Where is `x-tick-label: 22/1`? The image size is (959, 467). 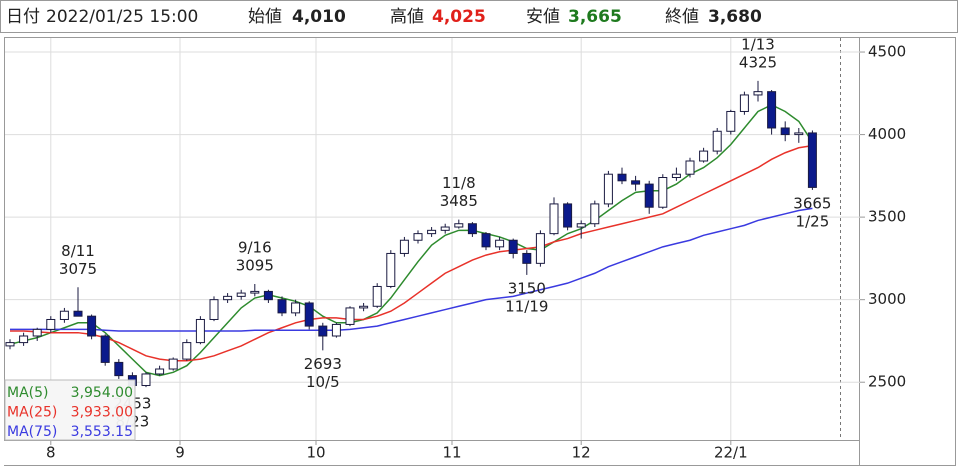
x-tick-label: 22/1 is located at coordinates (731, 453).